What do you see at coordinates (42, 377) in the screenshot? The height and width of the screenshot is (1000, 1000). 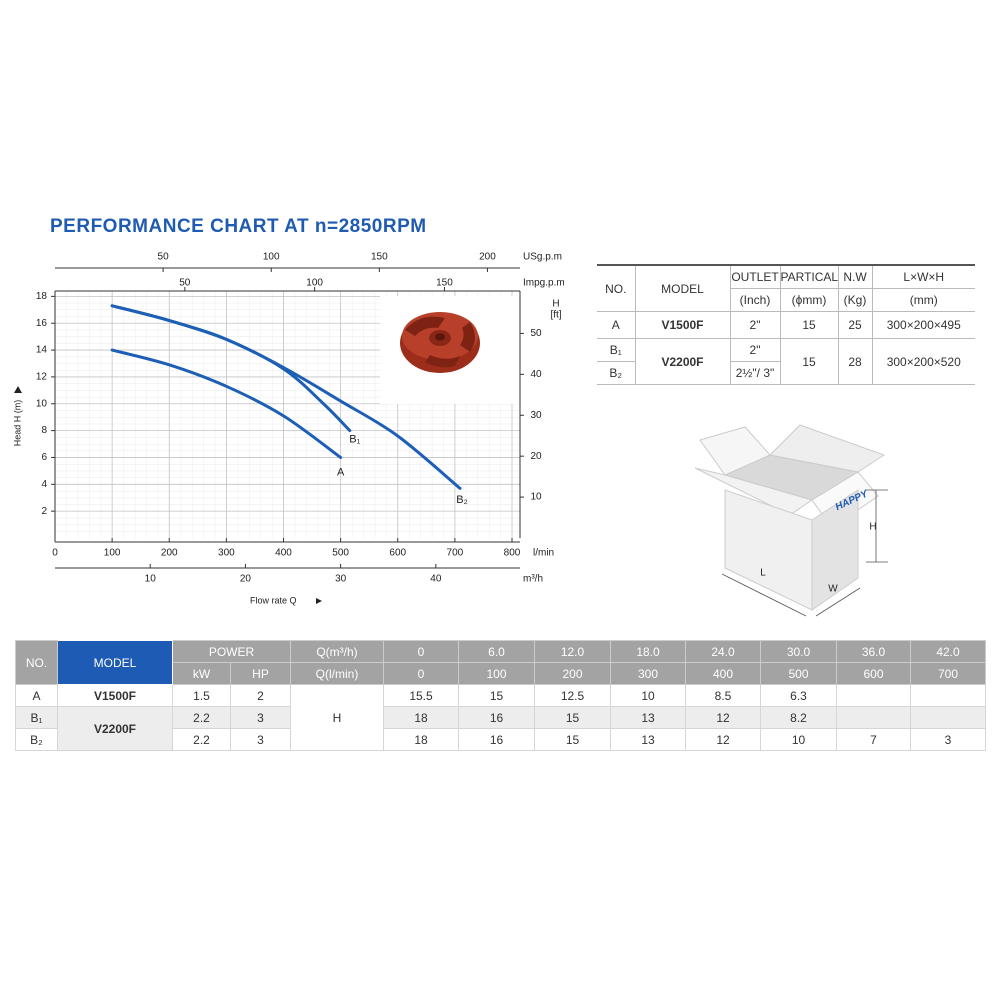 I see `y-tick-label: 12` at bounding box center [42, 377].